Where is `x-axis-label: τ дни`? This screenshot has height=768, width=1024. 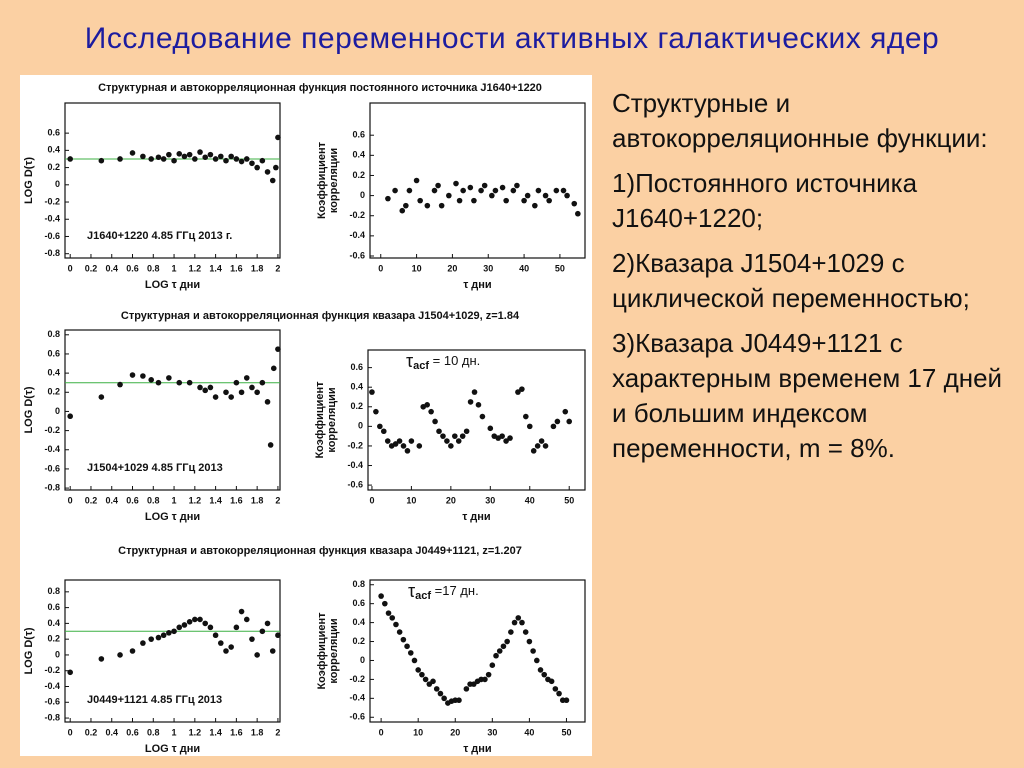
x-axis-label: τ дни is located at coordinates (477, 285).